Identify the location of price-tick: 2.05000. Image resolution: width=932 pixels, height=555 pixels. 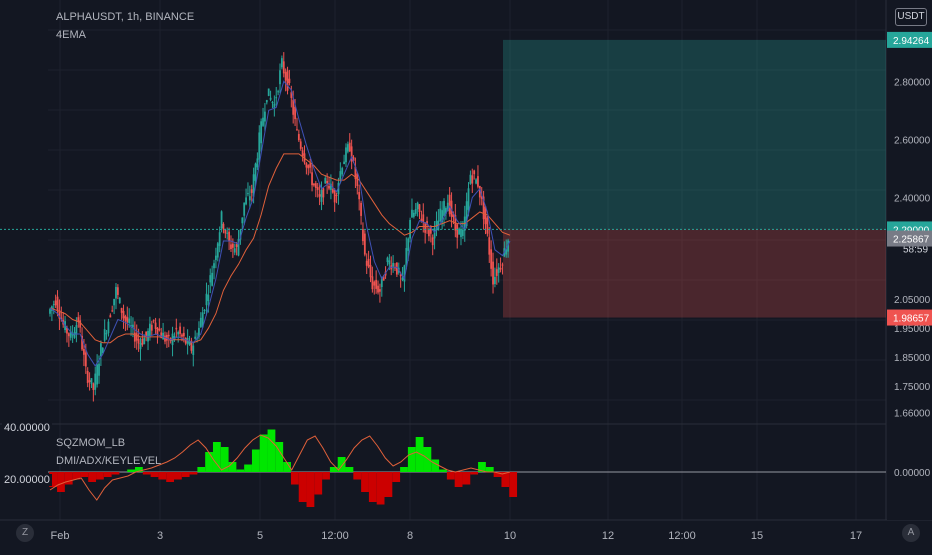
(912, 300).